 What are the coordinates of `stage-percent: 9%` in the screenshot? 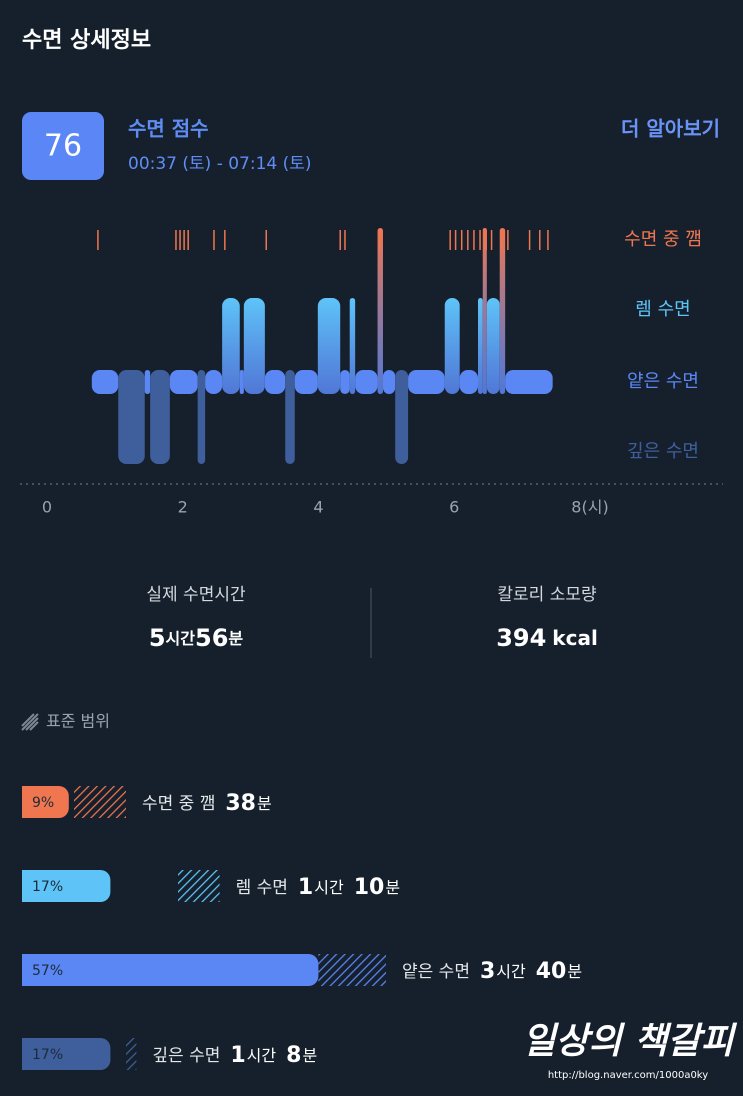 It's located at (43, 803).